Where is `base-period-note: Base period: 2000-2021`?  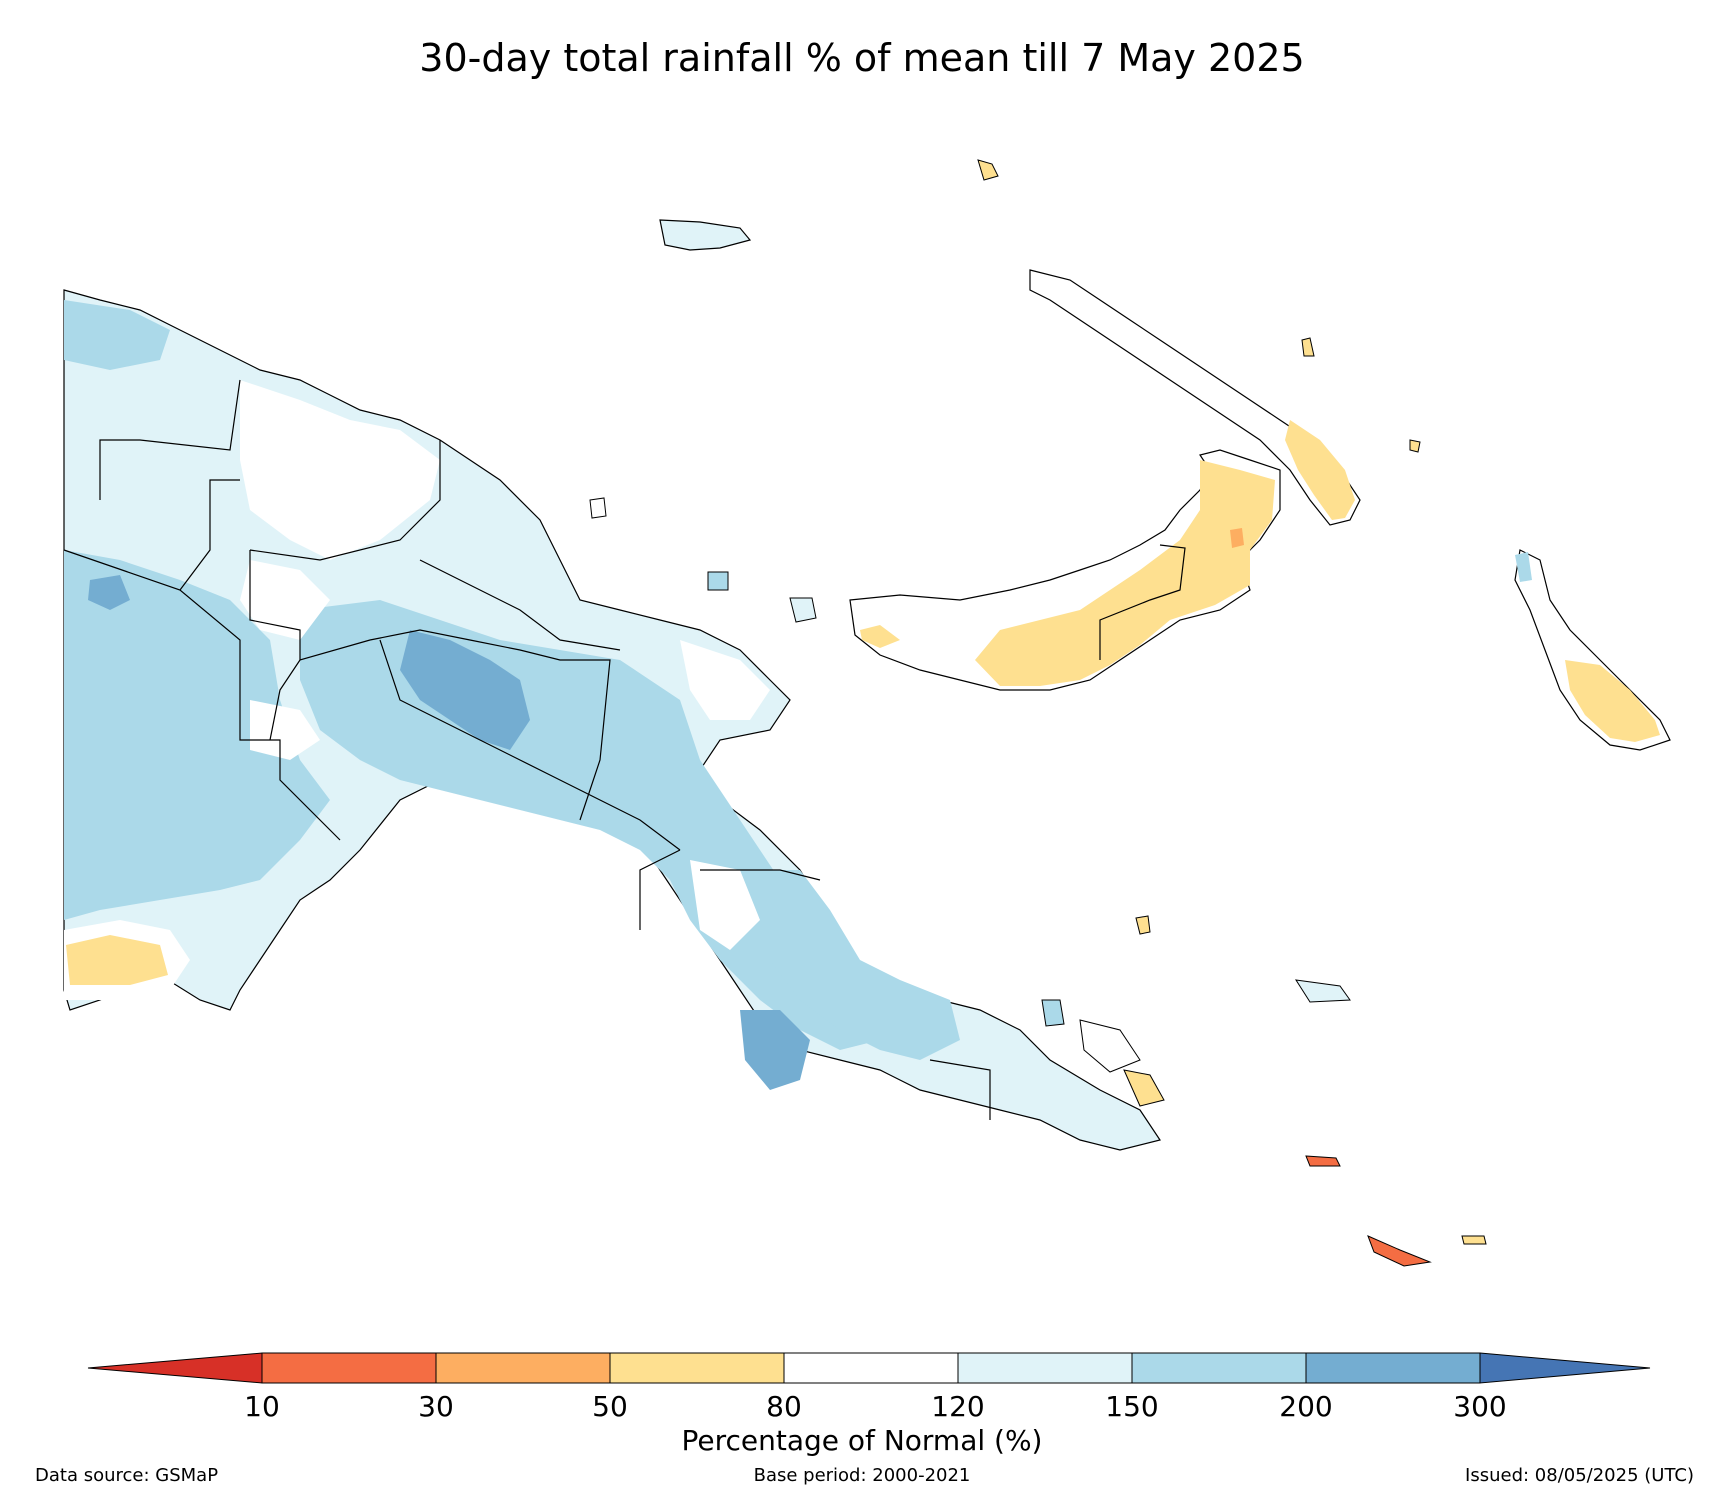
base-period-note: Base period: 2000-2021 is located at coordinates (862, 1475).